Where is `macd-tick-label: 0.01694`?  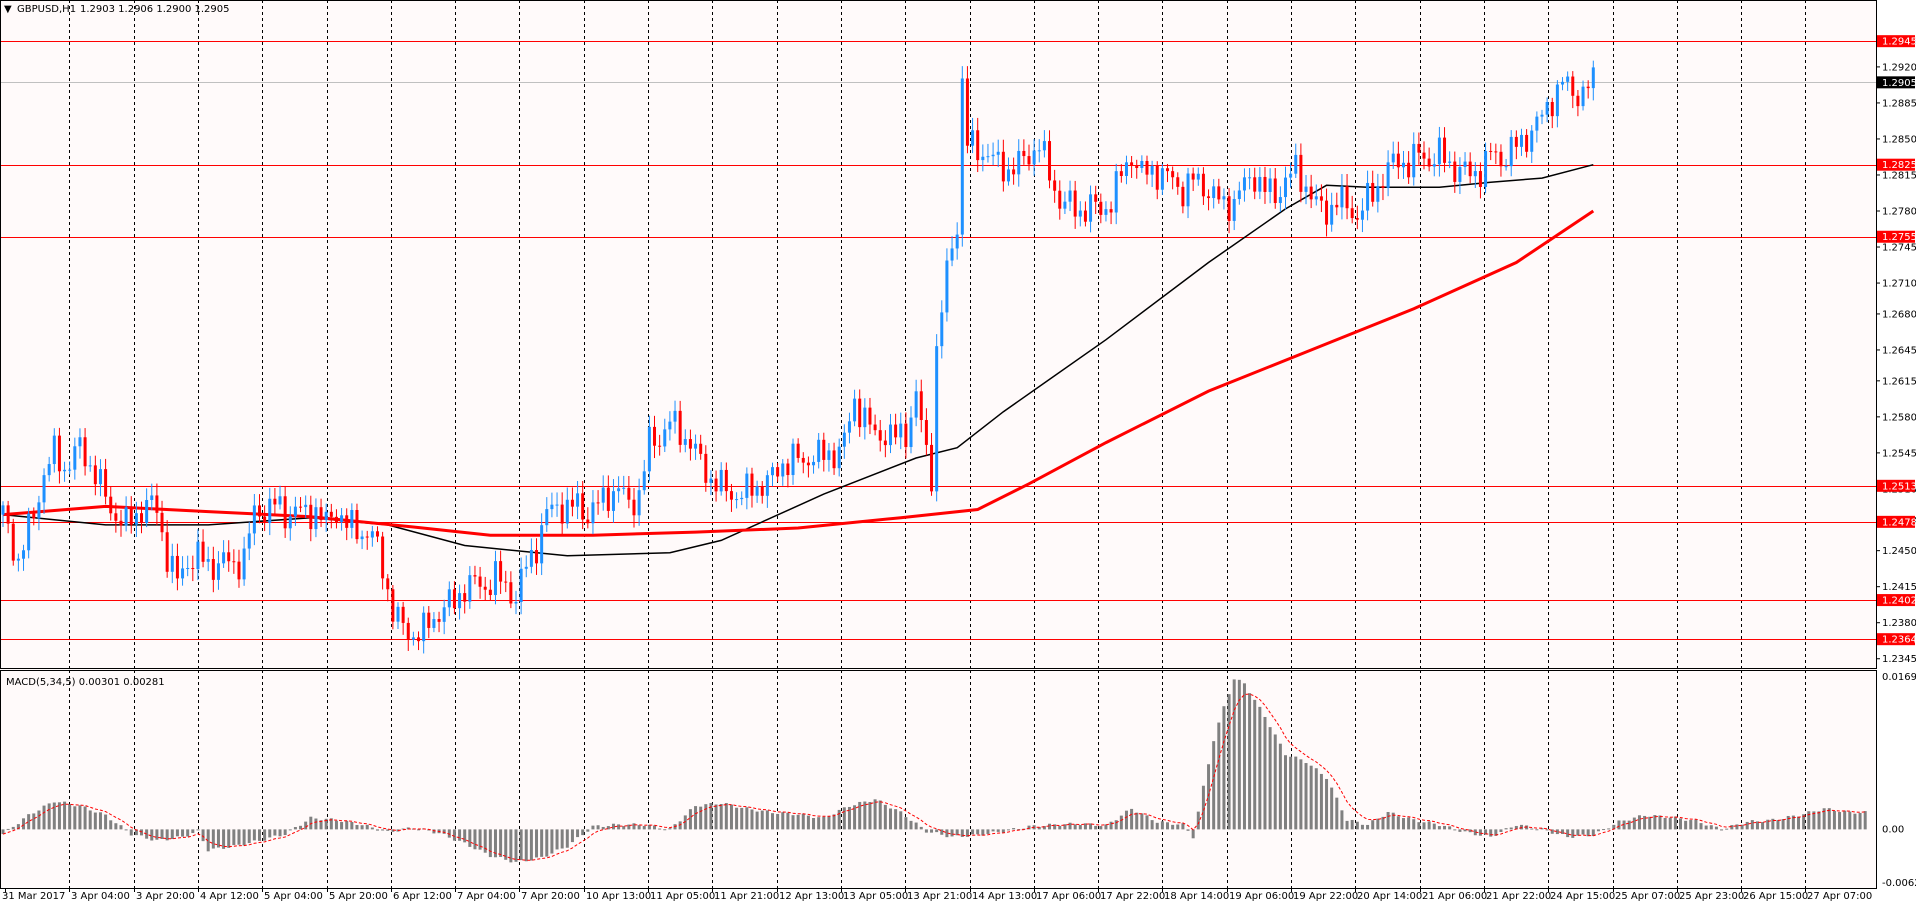 macd-tick-label: 0.01694 is located at coordinates (1899, 677).